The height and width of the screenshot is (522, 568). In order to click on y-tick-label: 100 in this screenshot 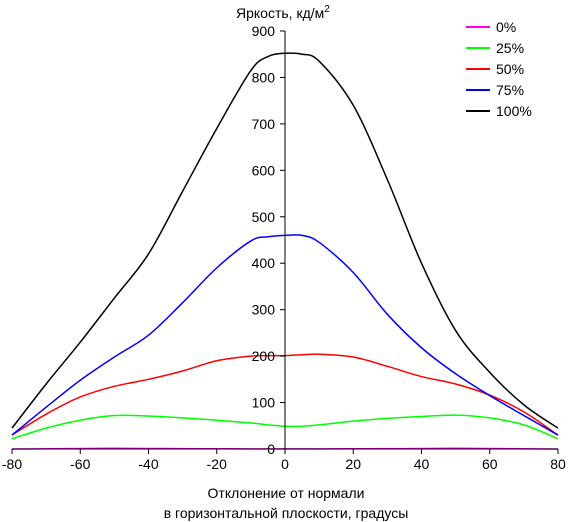, I will do `click(264, 403)`.